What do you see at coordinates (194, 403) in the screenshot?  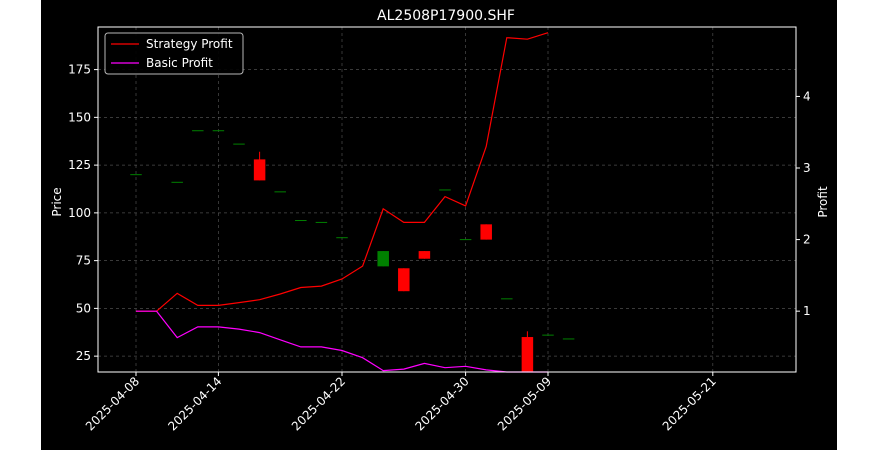 I see `x-tick-label: 2025-04-14` at bounding box center [194, 403].